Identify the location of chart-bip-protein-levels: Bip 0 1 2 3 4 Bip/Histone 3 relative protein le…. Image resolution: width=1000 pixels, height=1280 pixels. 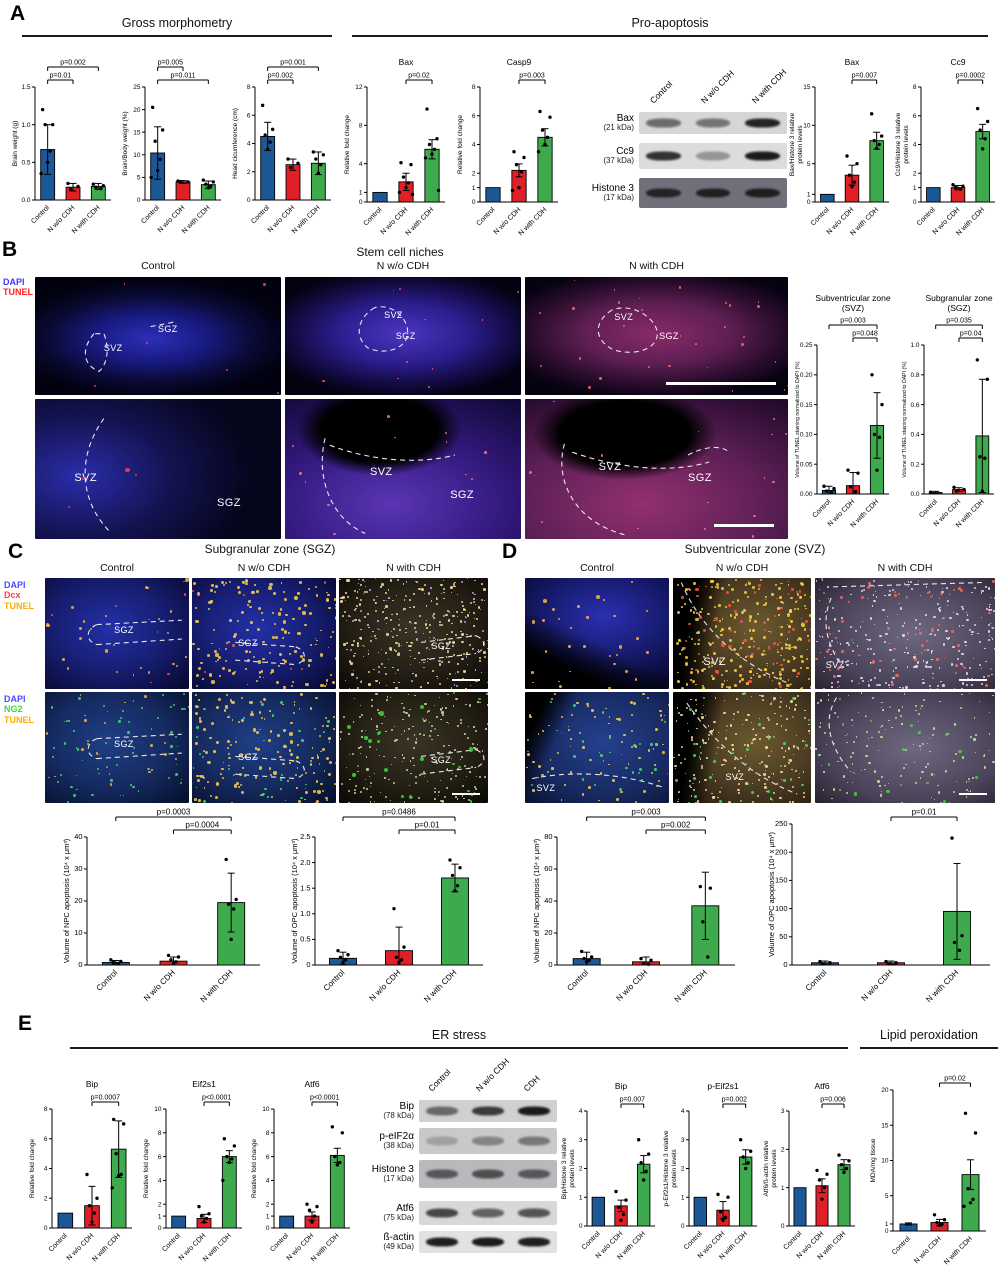
(610, 1178).